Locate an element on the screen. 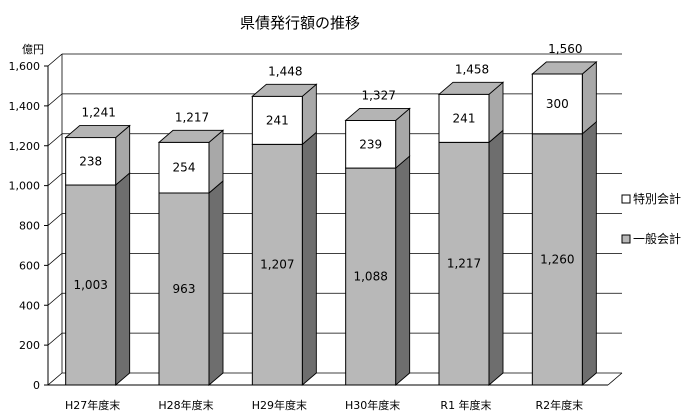 The height and width of the screenshot is (420, 700). data-label-total: 1,217 is located at coordinates (192, 117).